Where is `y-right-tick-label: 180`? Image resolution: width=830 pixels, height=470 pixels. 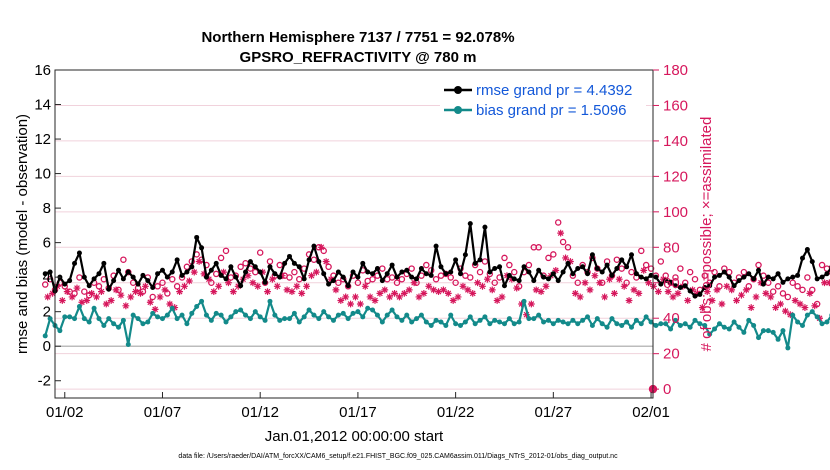
y-right-tick-label: 180 is located at coordinates (675, 70).